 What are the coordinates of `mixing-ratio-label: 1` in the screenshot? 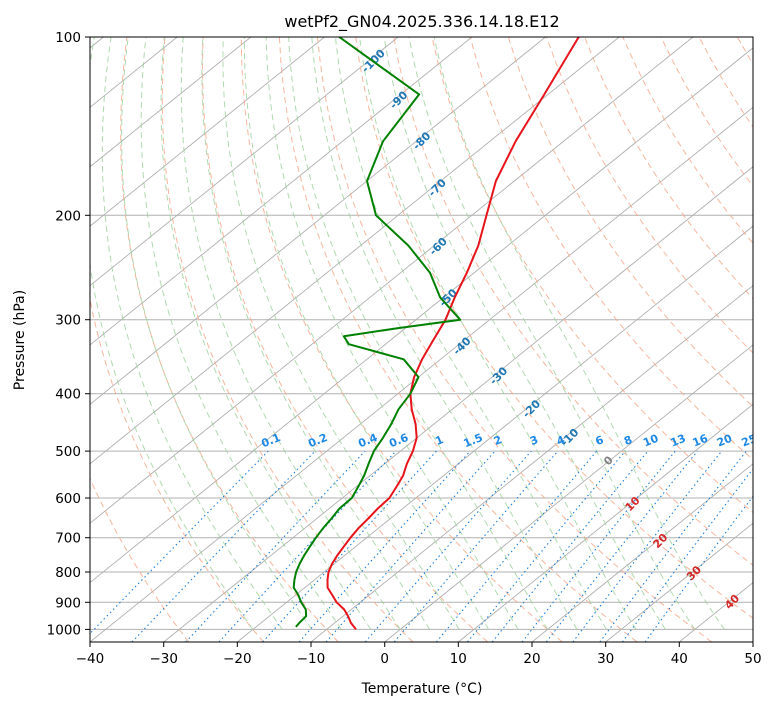 It's located at (439, 440).